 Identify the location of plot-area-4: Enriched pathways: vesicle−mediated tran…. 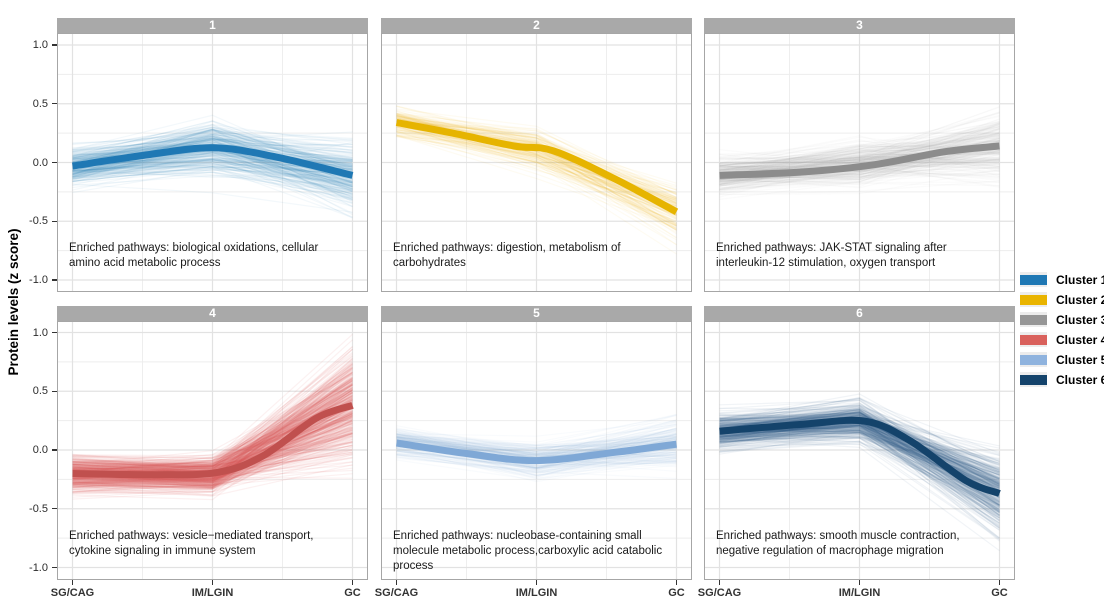
(212, 450).